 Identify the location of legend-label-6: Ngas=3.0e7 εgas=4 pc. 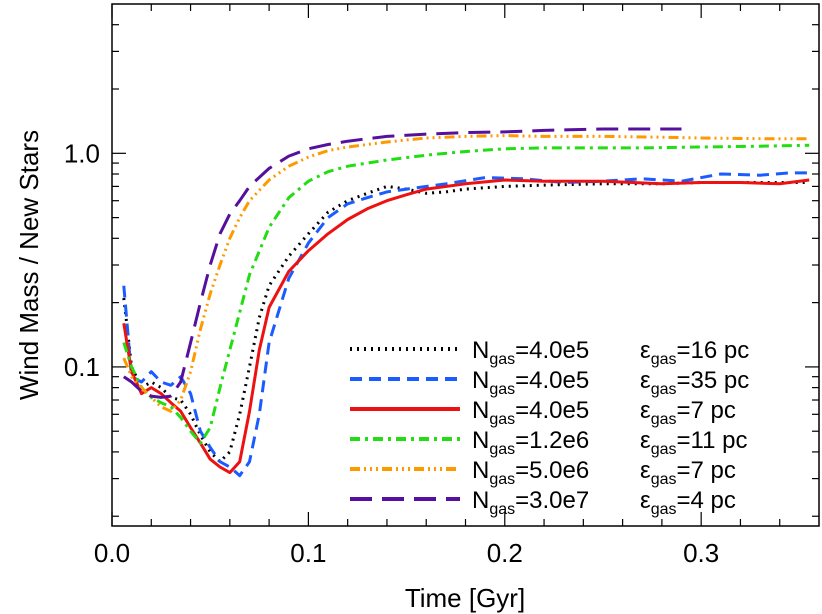
(604, 502).